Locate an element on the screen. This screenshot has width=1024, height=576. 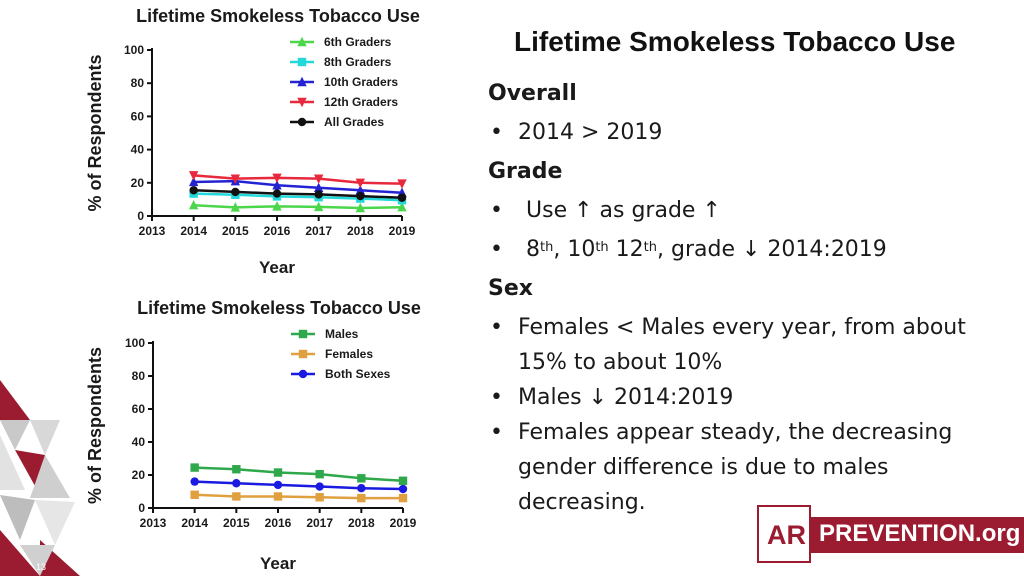
overall-heading: Overall is located at coordinates (532, 93).